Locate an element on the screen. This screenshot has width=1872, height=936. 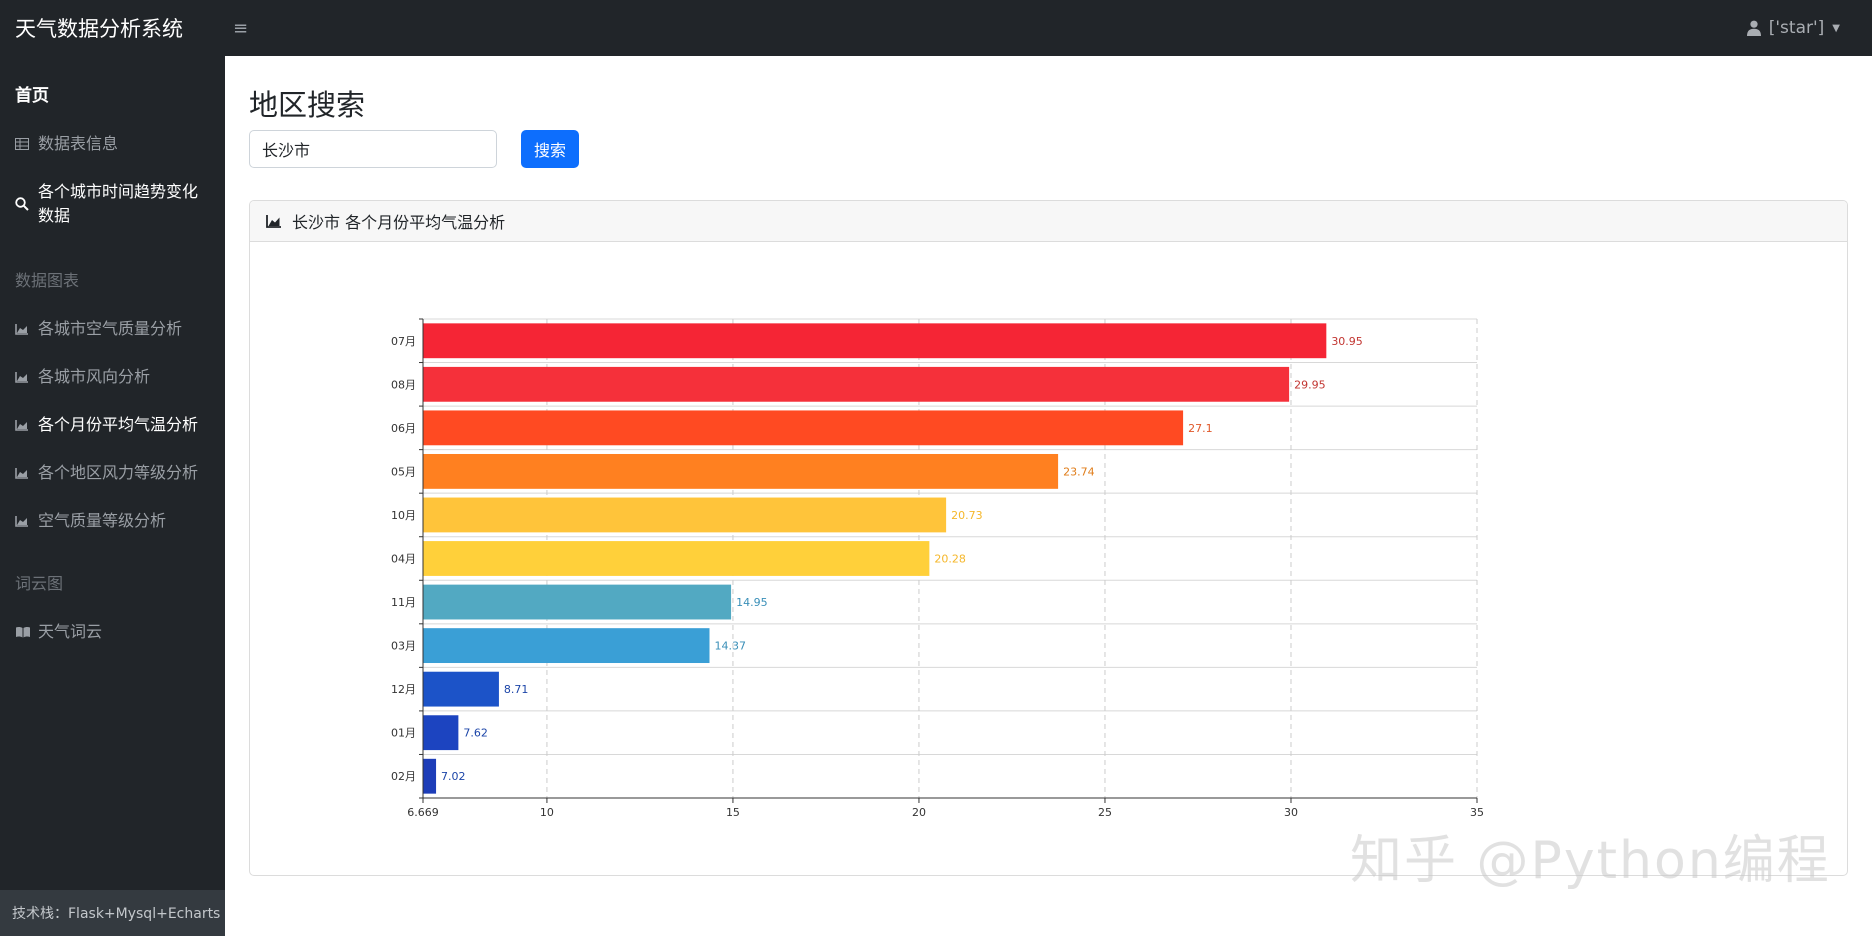
x-tick-label: 15 is located at coordinates (733, 812).